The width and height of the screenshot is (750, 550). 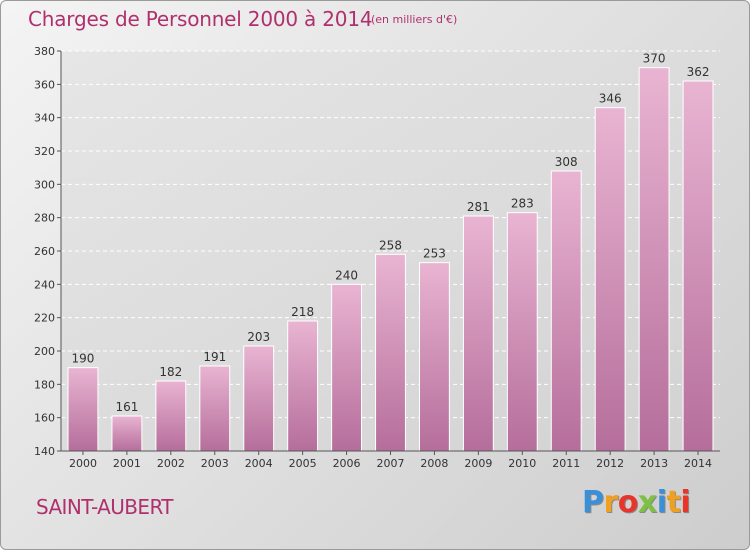 I want to click on data-label: 281, so click(x=478, y=207).